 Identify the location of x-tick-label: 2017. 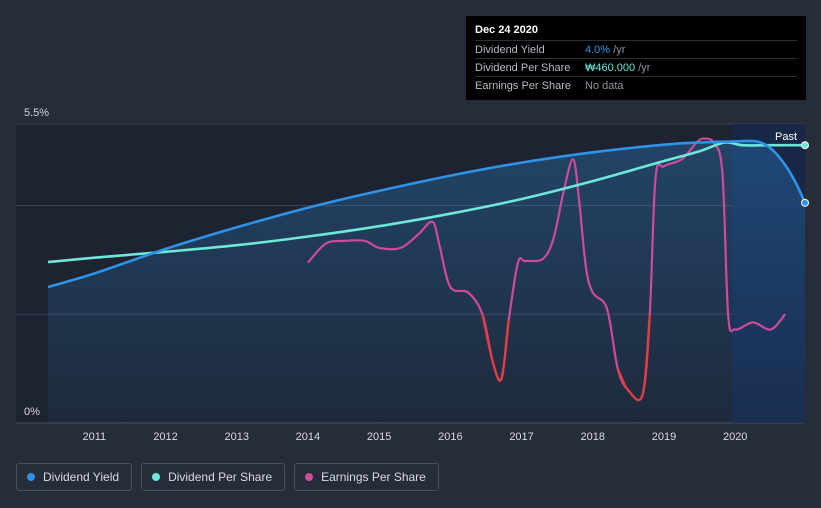
(521, 437).